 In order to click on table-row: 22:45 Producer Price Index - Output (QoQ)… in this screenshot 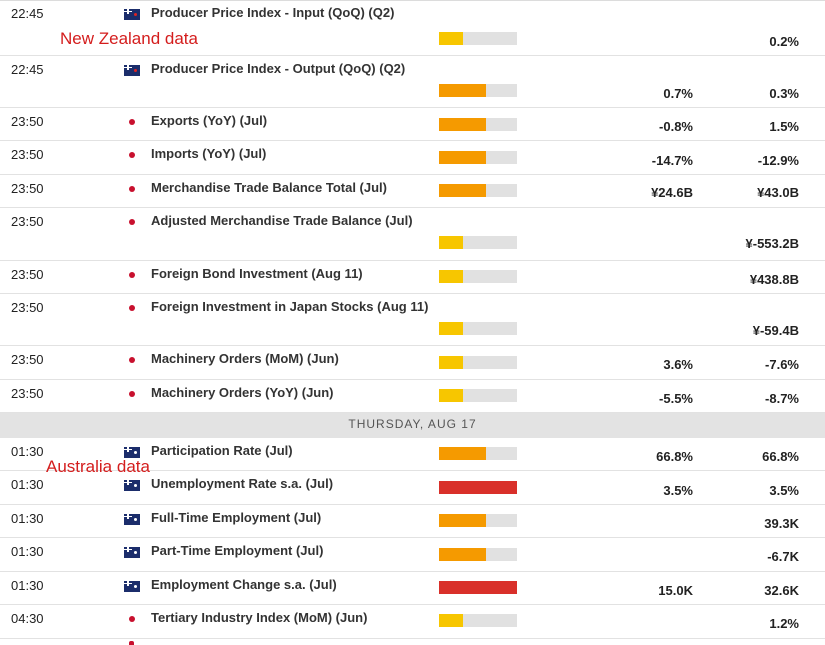, I will do `click(412, 82)`.